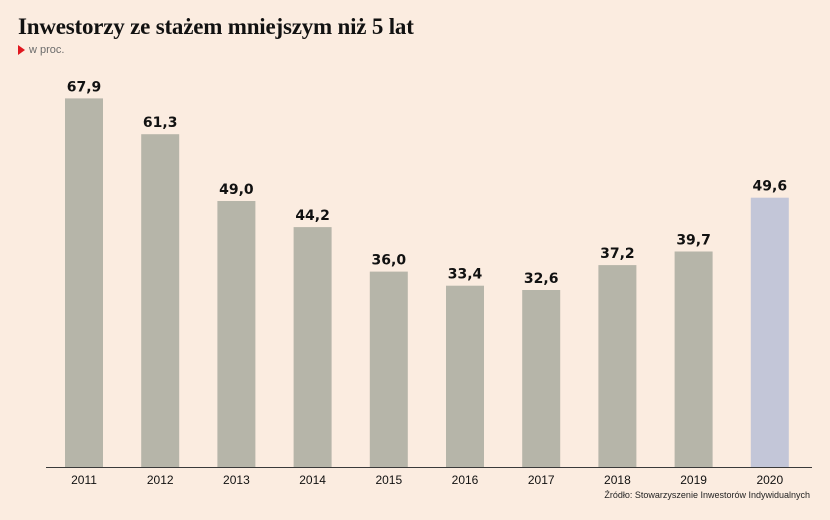  What do you see at coordinates (465, 376) in the screenshot?
I see `bar-2016` at bounding box center [465, 376].